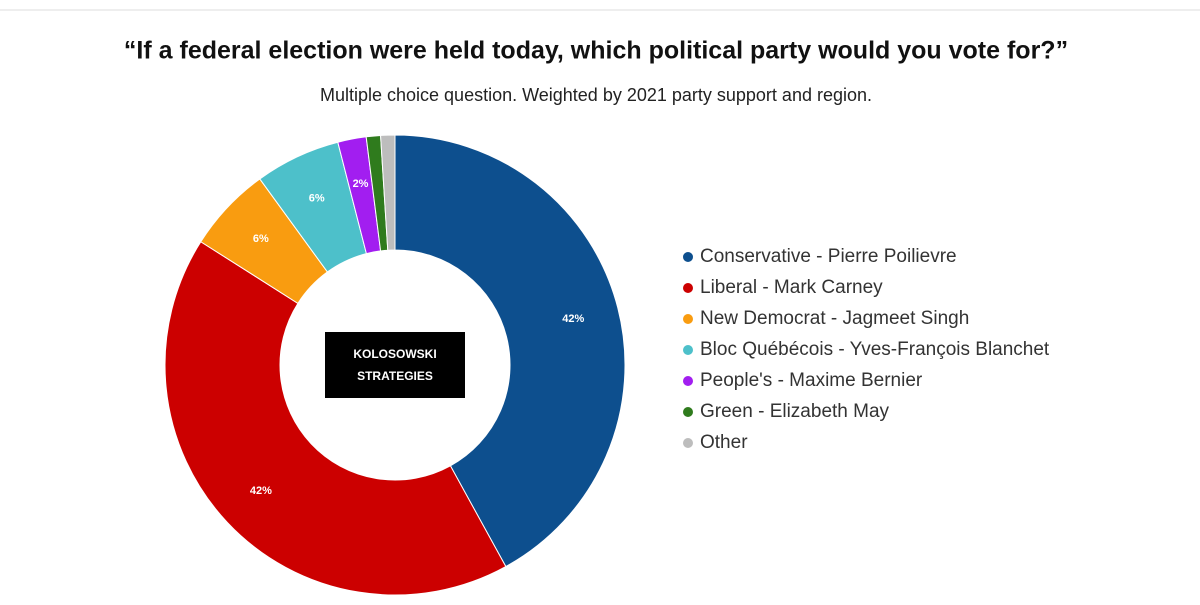 This screenshot has width=1200, height=605. Describe the element at coordinates (828, 256) in the screenshot. I see `legend-label: Conservative - Pierre Poilievre` at that location.